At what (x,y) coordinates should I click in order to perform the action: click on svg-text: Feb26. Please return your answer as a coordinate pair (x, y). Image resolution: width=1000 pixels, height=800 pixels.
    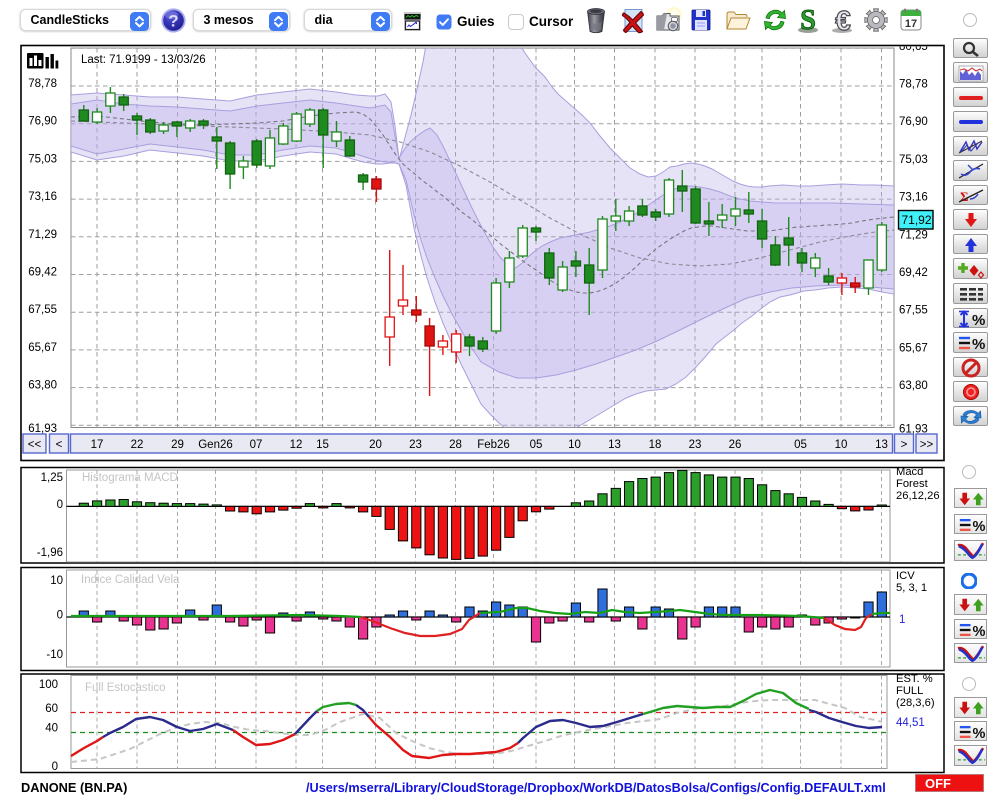
    Looking at the image, I should click on (493, 445).